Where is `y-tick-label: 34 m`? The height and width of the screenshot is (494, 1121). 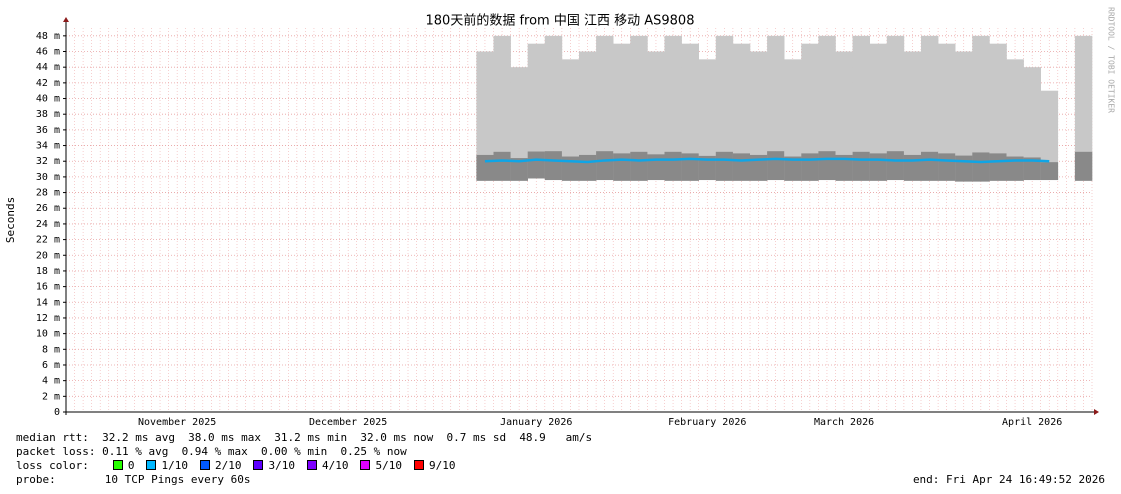 y-tick-label: 34 m is located at coordinates (48, 146).